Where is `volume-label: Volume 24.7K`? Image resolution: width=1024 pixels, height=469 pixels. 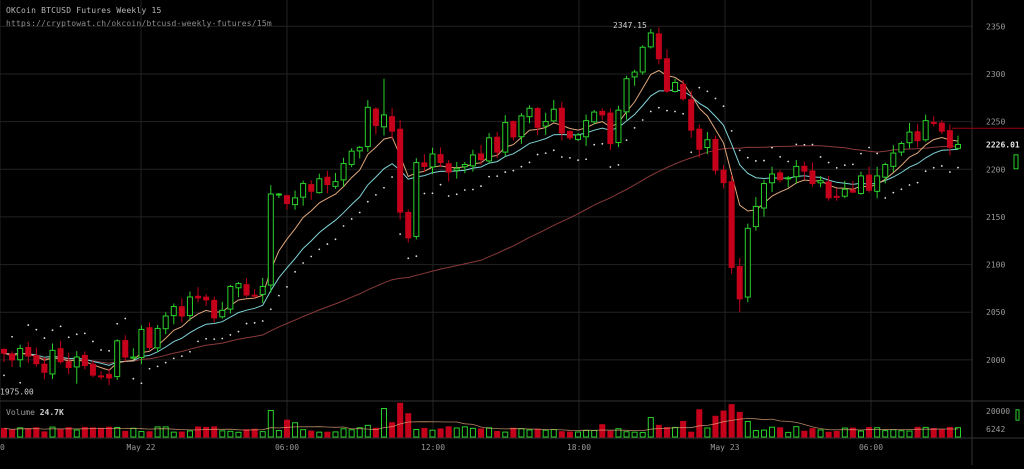 volume-label: Volume 24.7K is located at coordinates (35, 412).